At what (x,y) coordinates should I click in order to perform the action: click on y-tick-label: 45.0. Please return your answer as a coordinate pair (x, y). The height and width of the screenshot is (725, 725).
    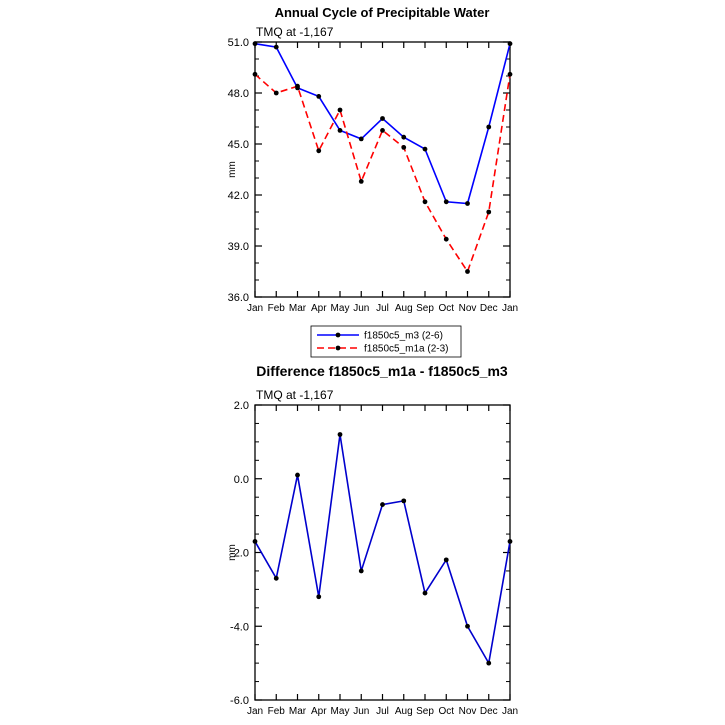
    Looking at the image, I should click on (238, 145).